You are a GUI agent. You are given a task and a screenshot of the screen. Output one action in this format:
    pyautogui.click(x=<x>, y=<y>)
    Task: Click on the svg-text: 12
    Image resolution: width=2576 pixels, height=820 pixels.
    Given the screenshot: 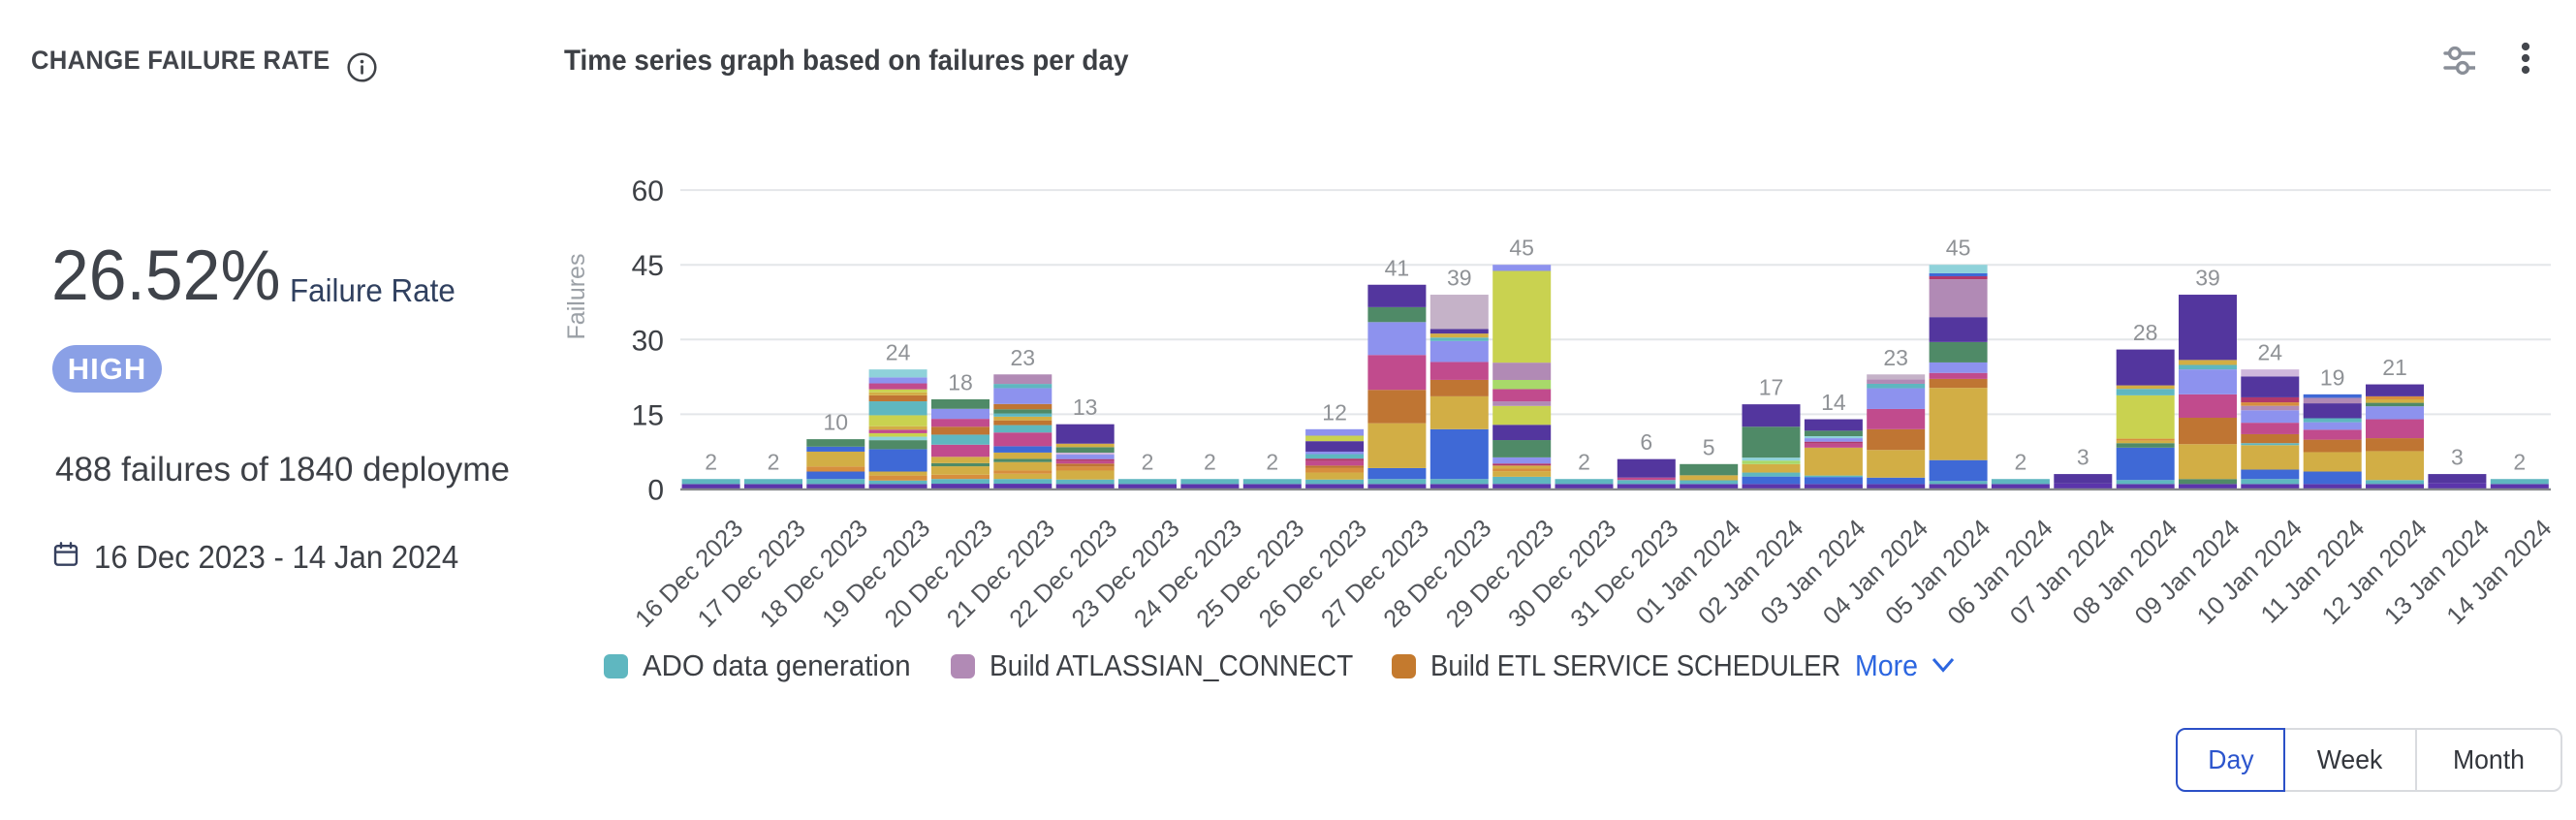 What is the action you would take?
    pyautogui.click(x=1334, y=412)
    